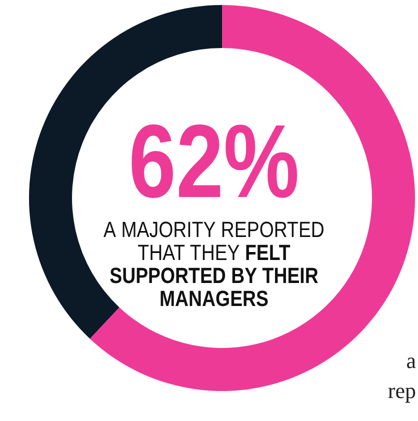 The height and width of the screenshot is (421, 418). Describe the element at coordinates (214, 265) in the screenshot. I see `text: A MAJORITY REPORTED THAT THEY FELT SUPPORTED BY THEIR MANAGERS` at that location.